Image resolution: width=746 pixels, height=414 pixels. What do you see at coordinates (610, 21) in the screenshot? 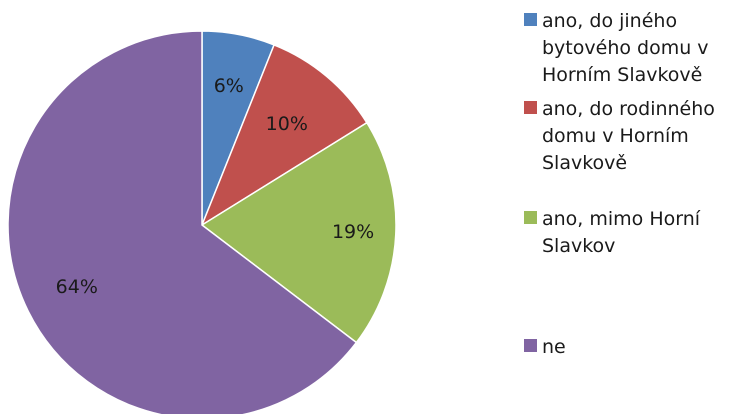
I see `legend-label-line: ano, do jiného` at bounding box center [610, 21].